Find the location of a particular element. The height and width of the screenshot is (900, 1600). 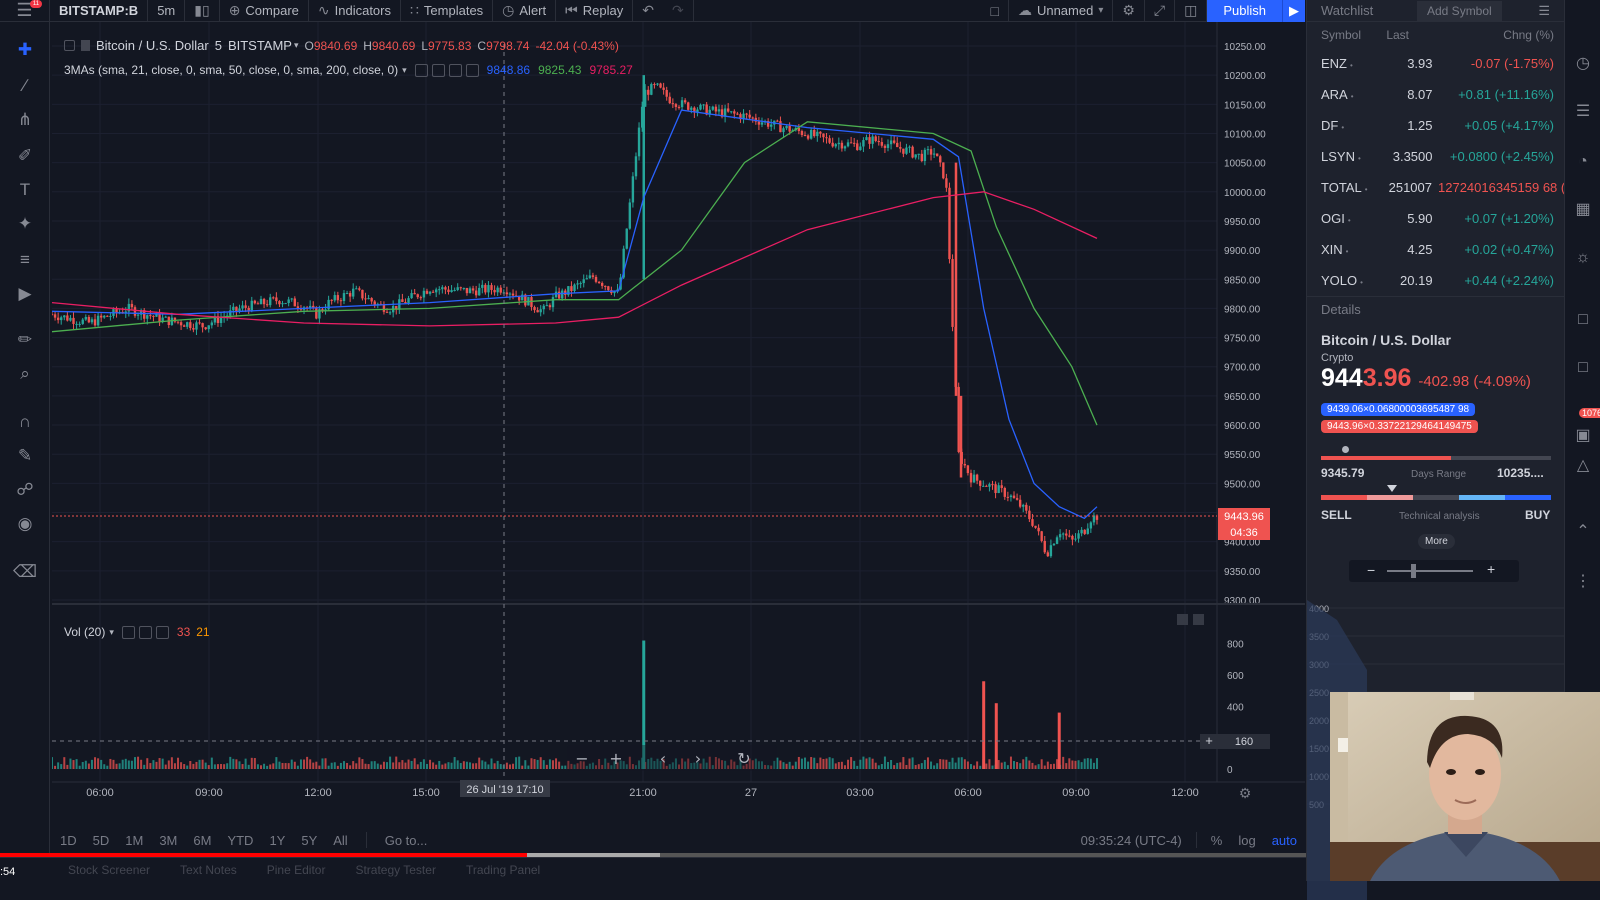

calendar-icon: ▦ is located at coordinates (1583, 209).